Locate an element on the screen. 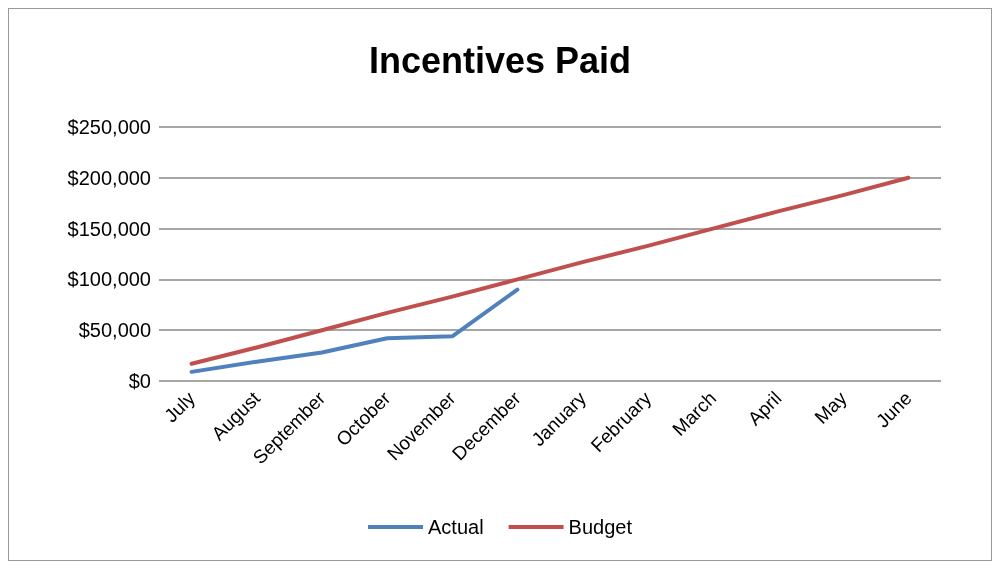  x-tick-label: May is located at coordinates (831, 407).